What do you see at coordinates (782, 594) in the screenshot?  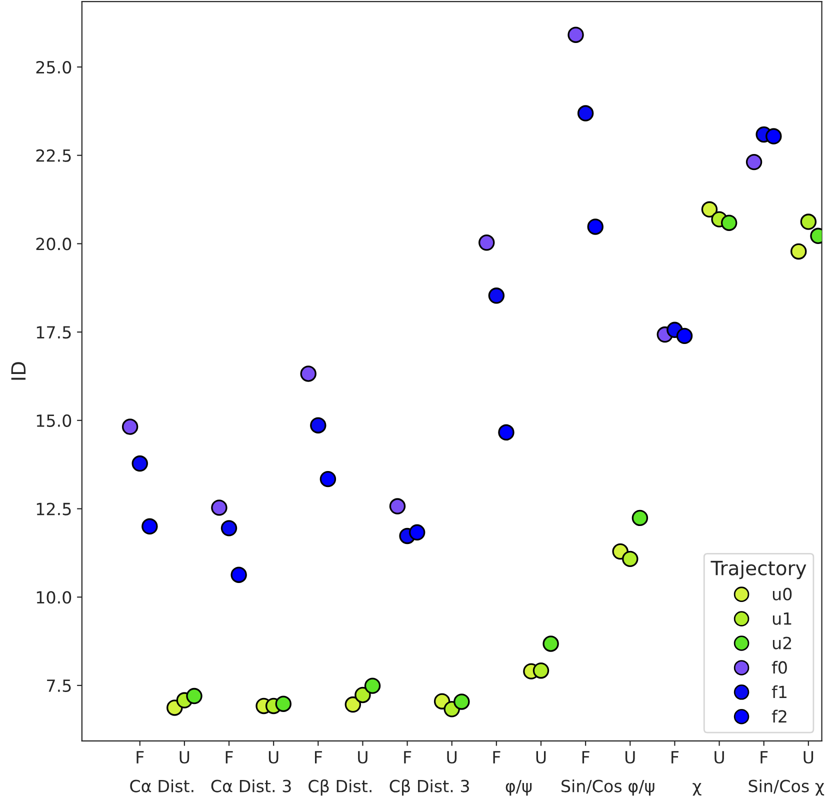 I see `legend-label: u0` at bounding box center [782, 594].